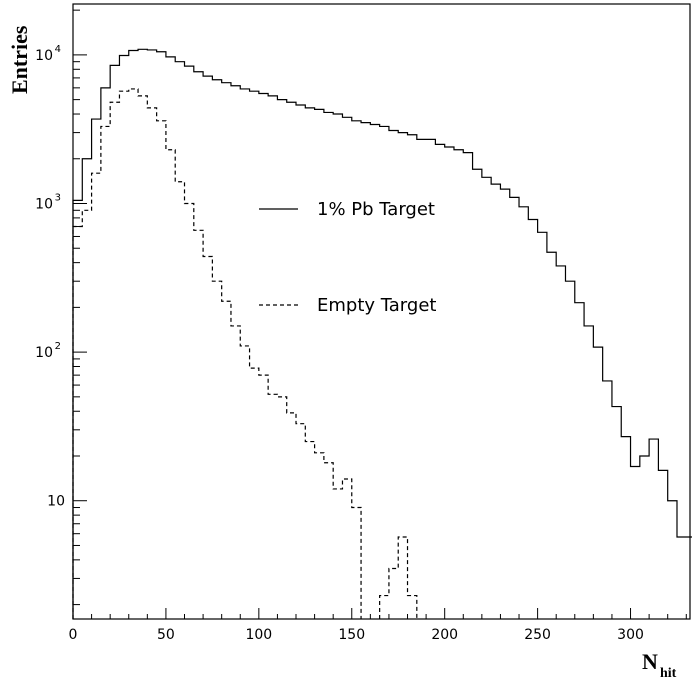 Image resolution: width=692 pixels, height=681 pixels. Describe the element at coordinates (537, 635) in the screenshot. I see `x-tick-label: 250` at that location.